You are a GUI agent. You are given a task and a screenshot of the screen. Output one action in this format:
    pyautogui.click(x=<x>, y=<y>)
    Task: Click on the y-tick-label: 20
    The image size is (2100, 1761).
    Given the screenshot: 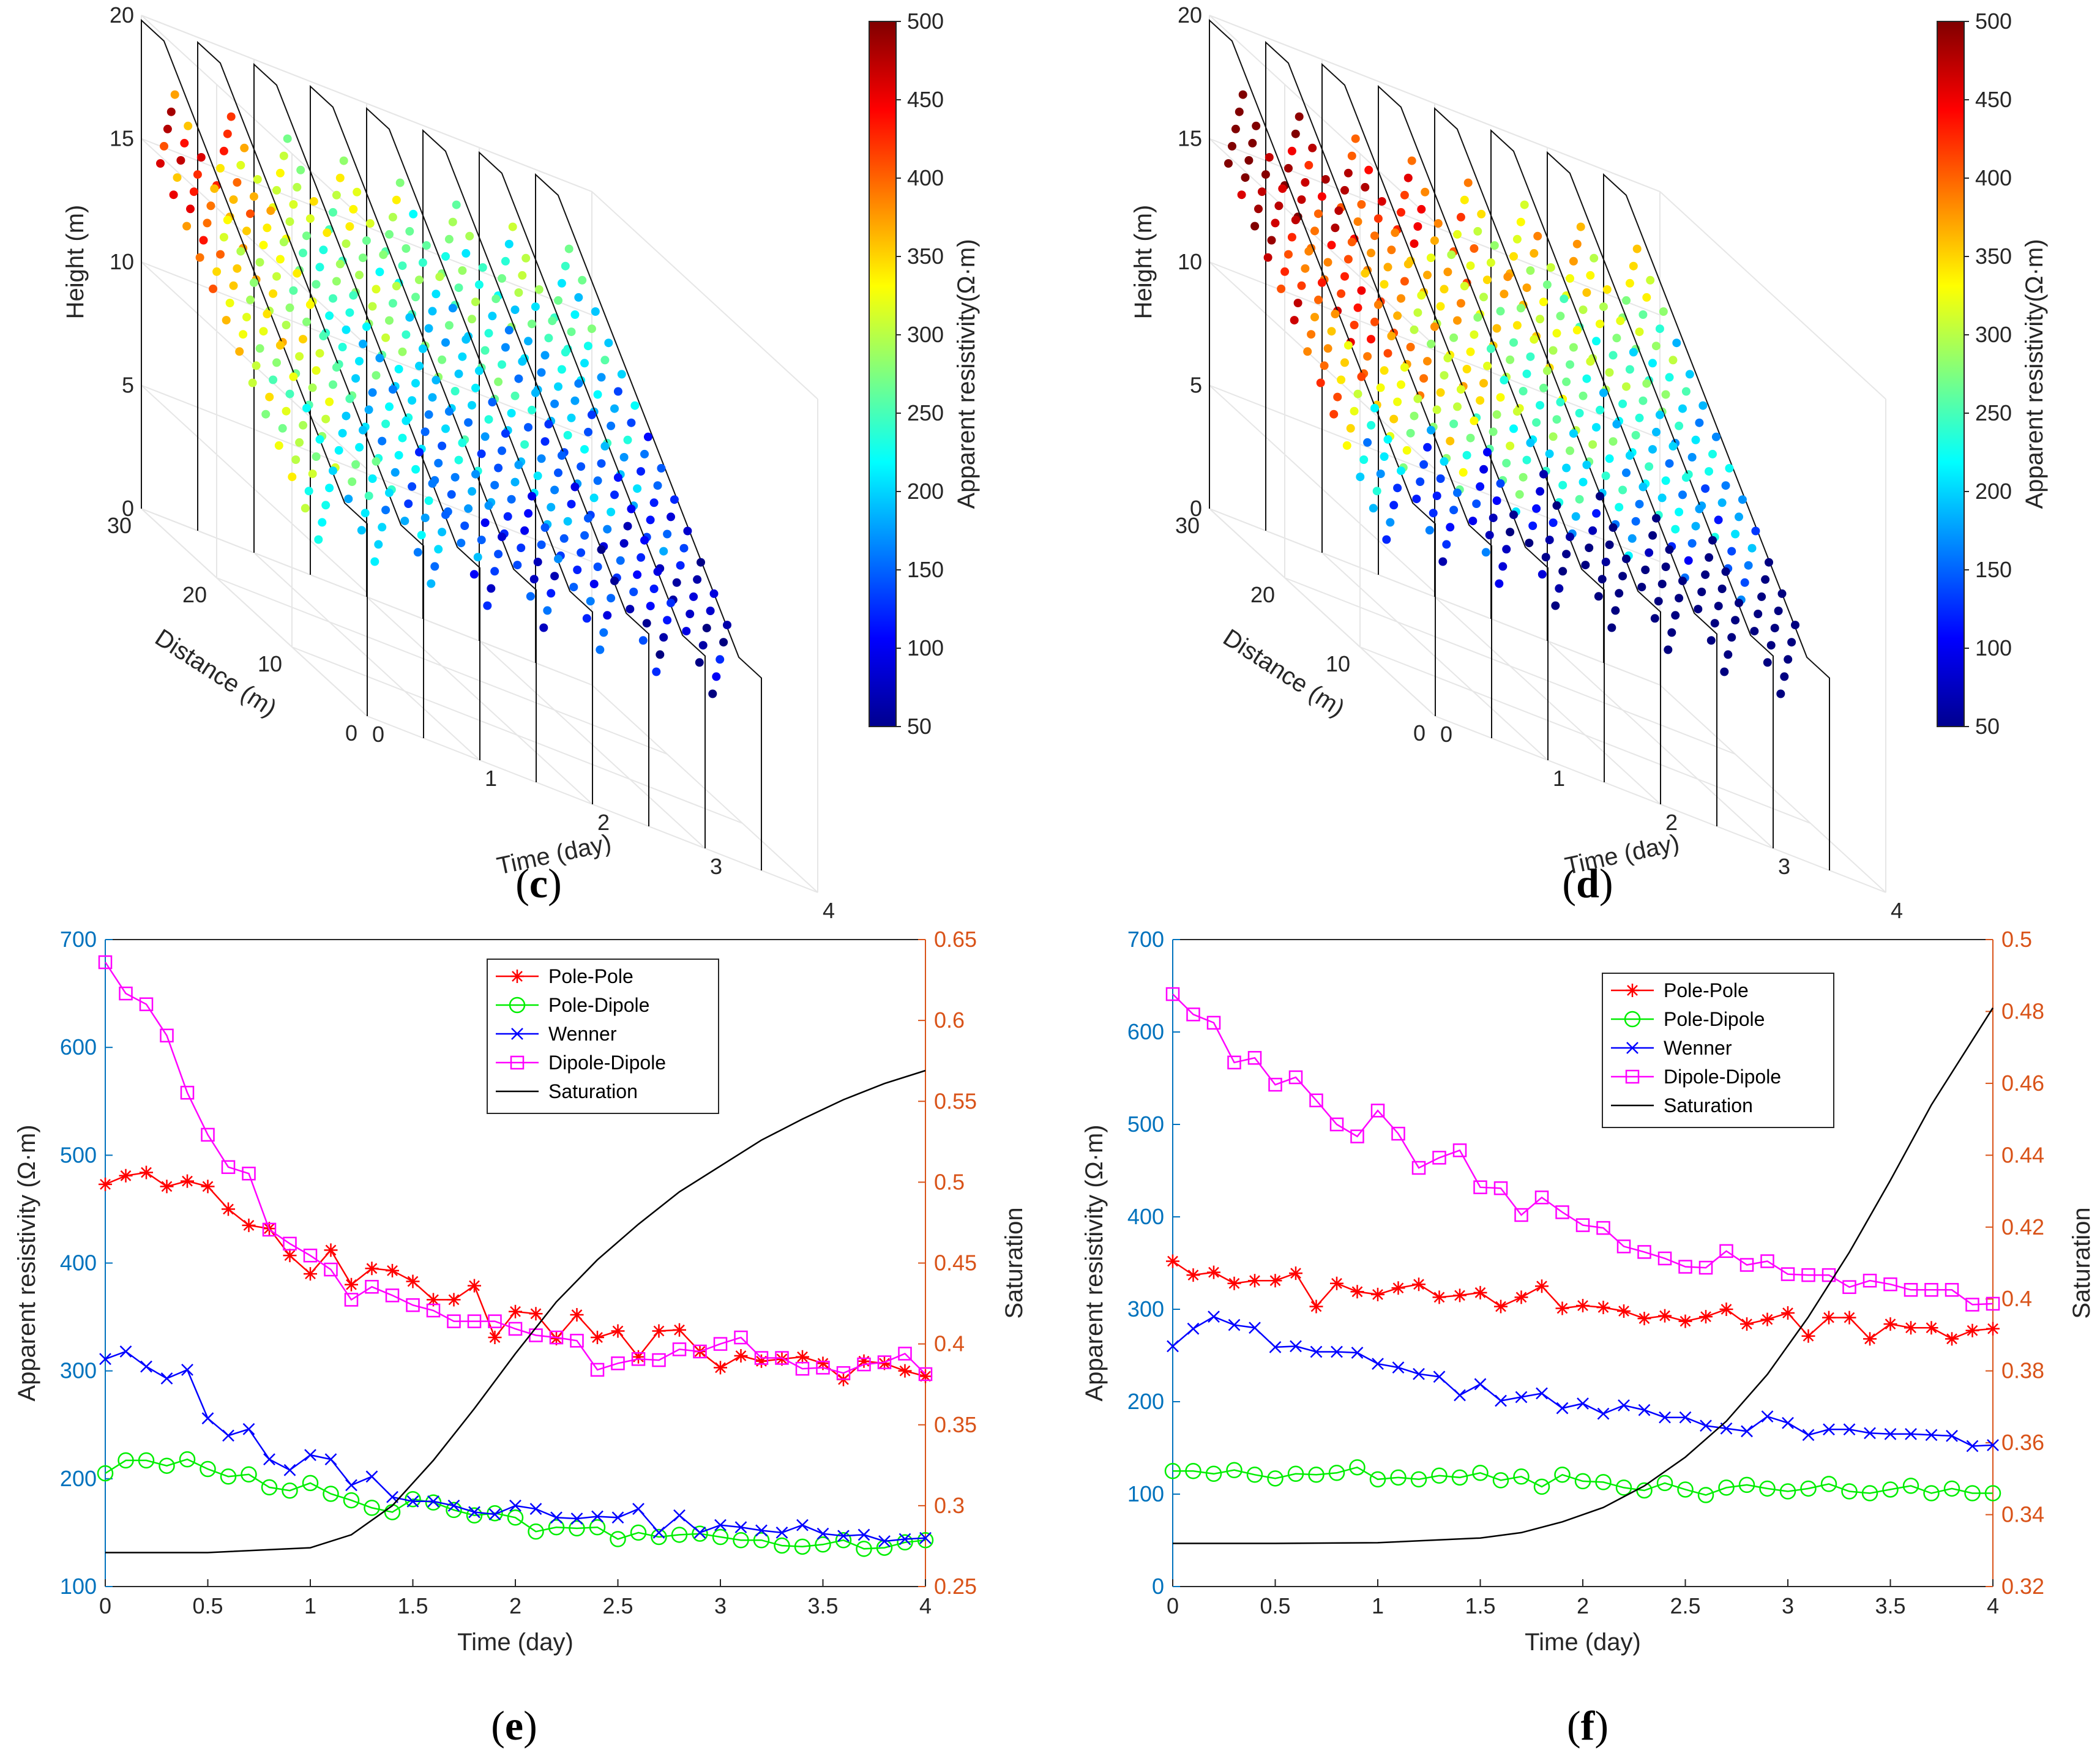 What is the action you would take?
    pyautogui.click(x=194, y=594)
    